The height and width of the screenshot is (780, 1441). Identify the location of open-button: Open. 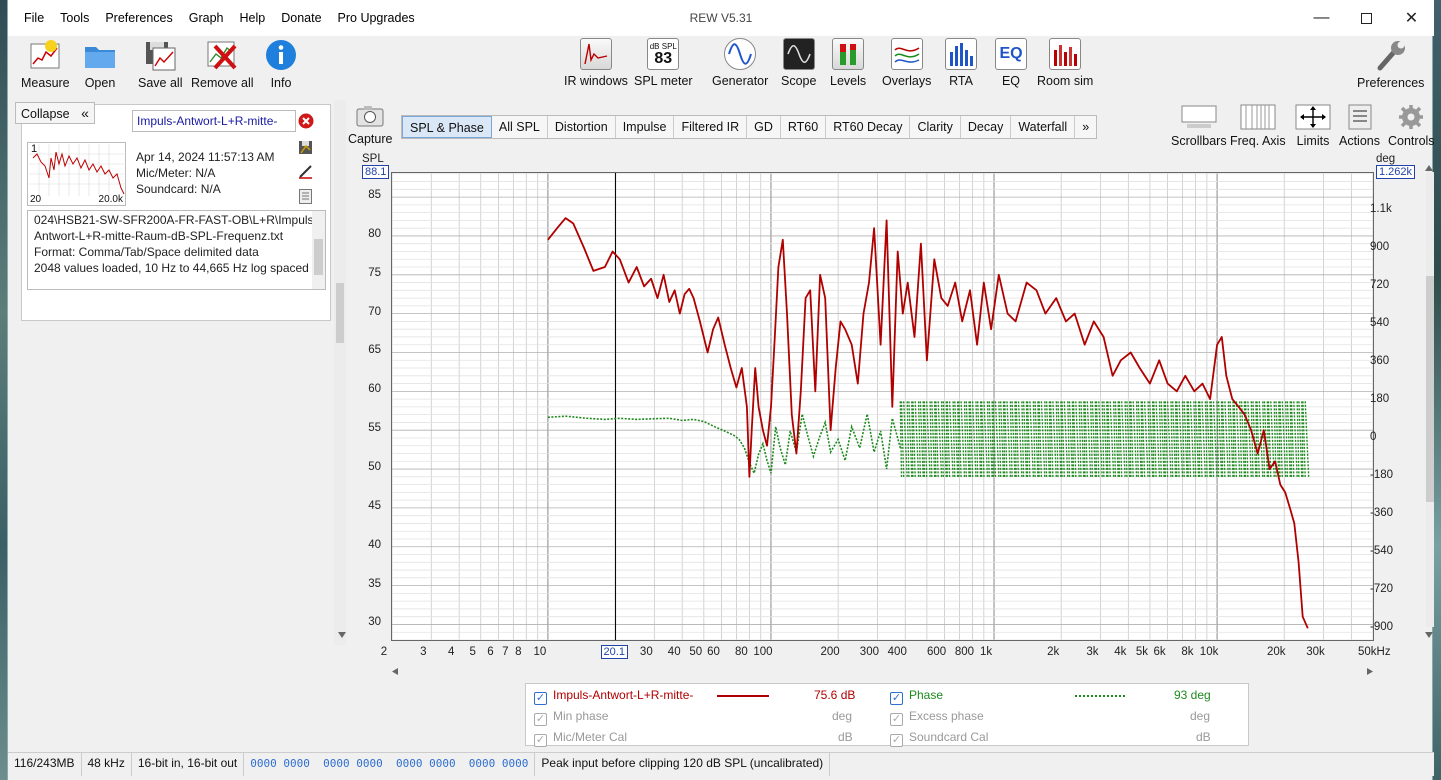
(100, 64).